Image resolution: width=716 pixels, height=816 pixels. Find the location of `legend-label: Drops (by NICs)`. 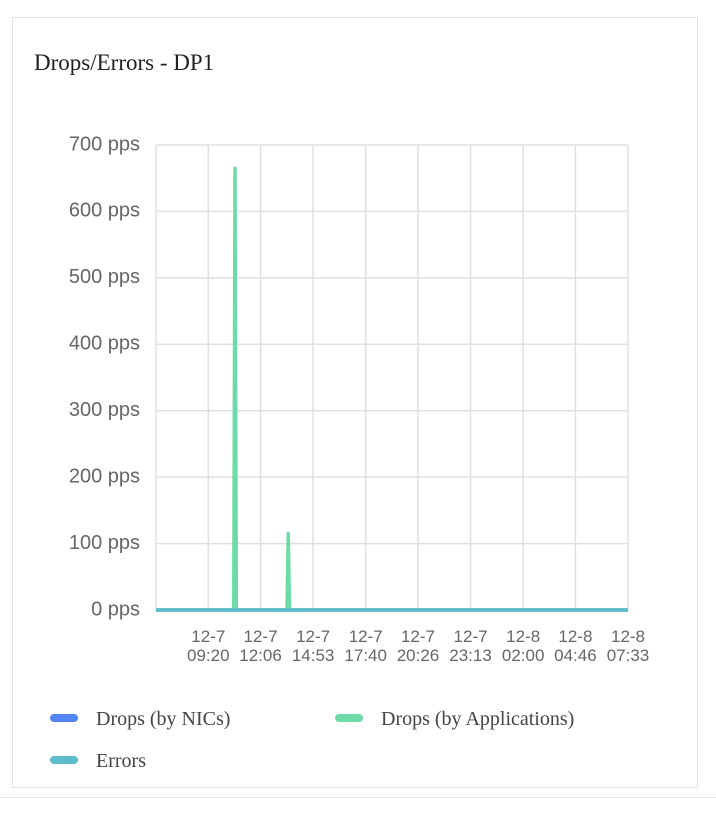

legend-label: Drops (by NICs) is located at coordinates (163, 719).